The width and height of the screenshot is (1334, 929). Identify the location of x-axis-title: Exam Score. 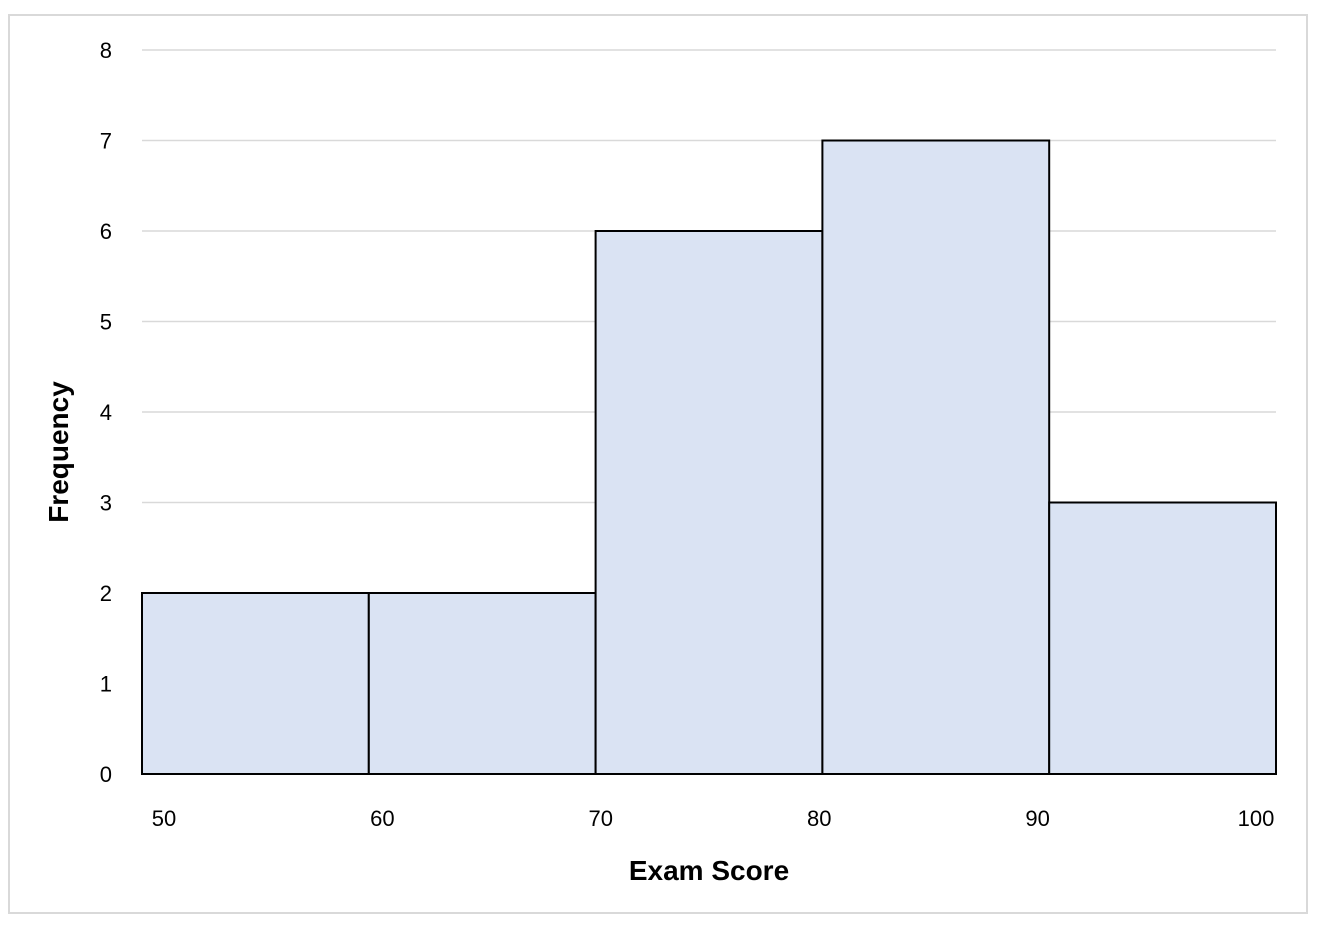
(709, 870).